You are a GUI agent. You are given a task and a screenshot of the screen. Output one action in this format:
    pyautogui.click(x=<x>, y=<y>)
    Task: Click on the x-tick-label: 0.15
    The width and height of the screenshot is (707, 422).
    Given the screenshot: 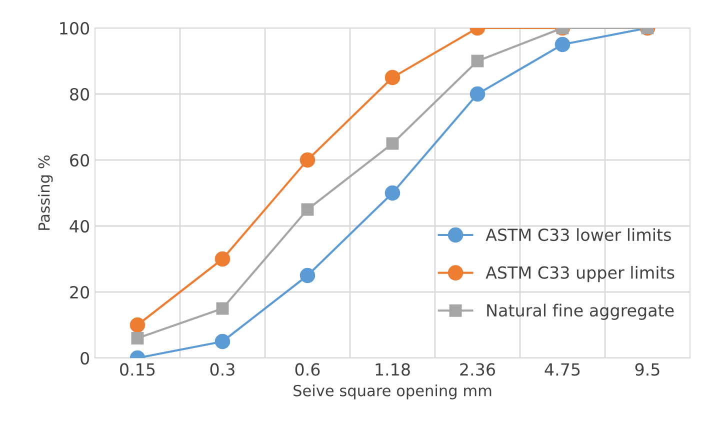 What is the action you would take?
    pyautogui.click(x=137, y=369)
    